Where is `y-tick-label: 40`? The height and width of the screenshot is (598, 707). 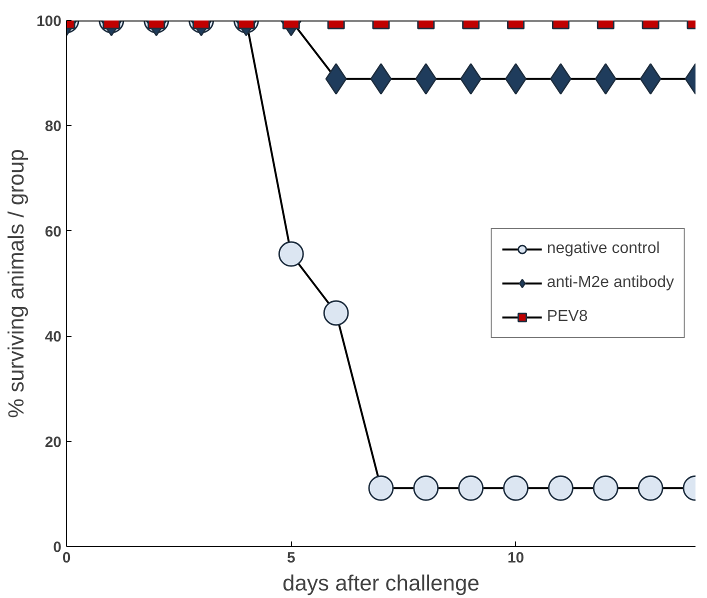
y-tick-label: 40 is located at coordinates (53, 337).